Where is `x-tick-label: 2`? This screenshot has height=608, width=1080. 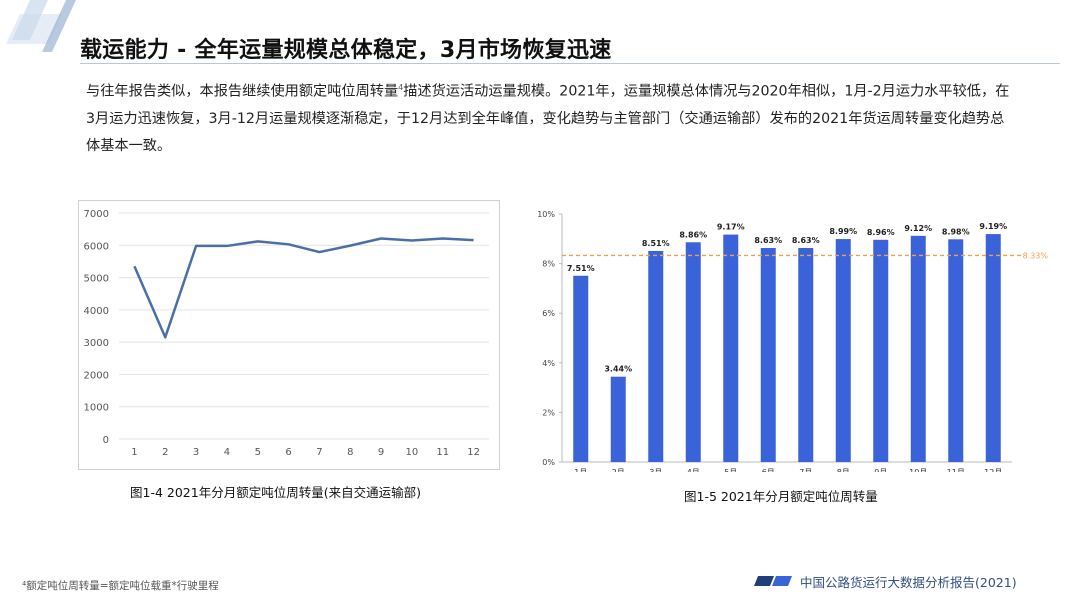
x-tick-label: 2 is located at coordinates (165, 452).